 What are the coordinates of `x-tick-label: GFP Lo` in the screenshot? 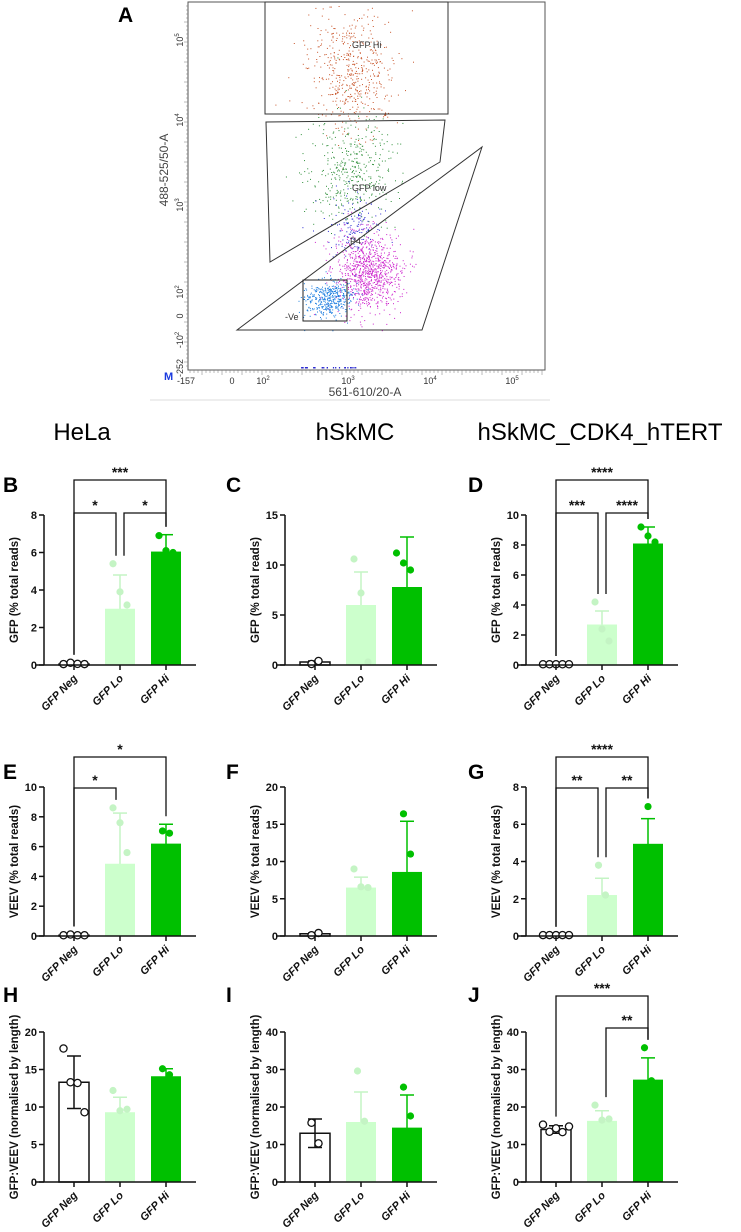 It's located at (349, 961).